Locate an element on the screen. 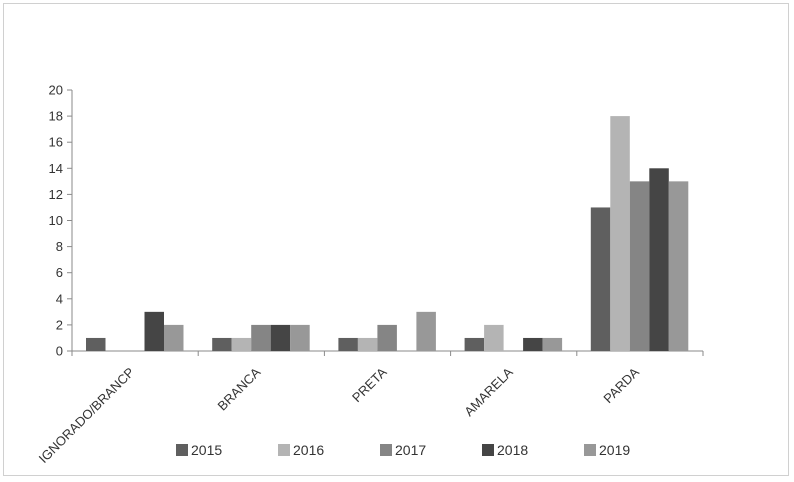 Image resolution: width=794 pixels, height=482 pixels. x-category-label: BRANCA is located at coordinates (238, 388).